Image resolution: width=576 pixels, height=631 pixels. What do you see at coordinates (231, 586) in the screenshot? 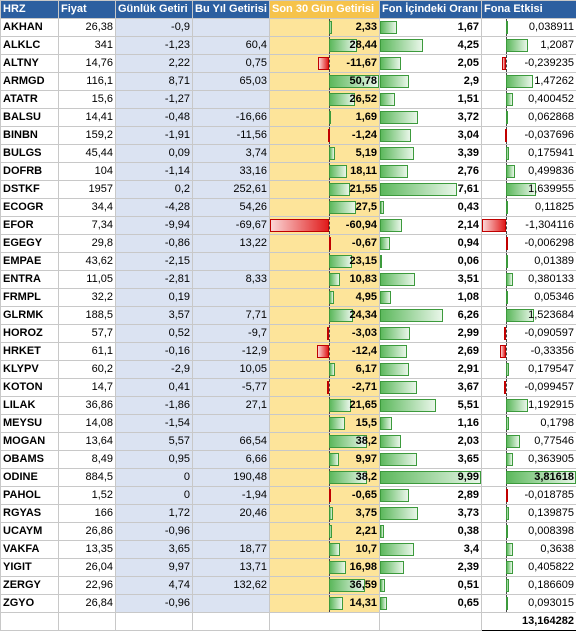
I see `cell-ytd-return: 132,62` at bounding box center [231, 586].